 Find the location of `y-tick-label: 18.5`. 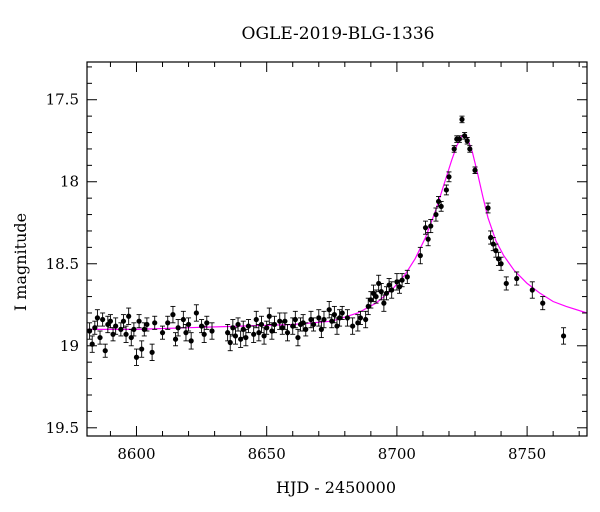

y-tick-label: 18.5 is located at coordinates (62, 264).